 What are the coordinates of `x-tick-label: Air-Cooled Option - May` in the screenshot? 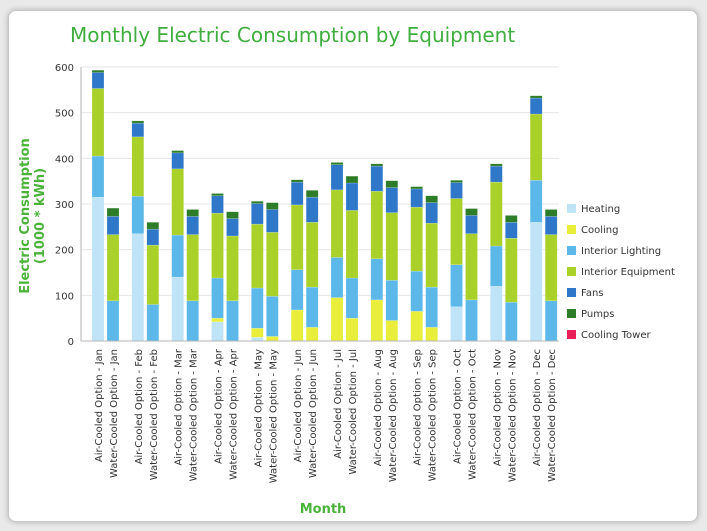 It's located at (258, 408).